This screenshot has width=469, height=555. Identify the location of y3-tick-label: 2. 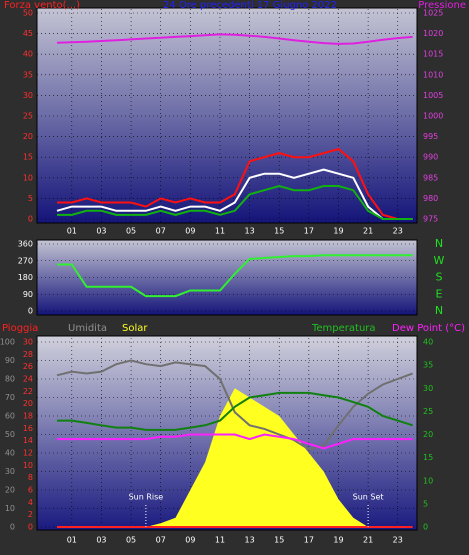
(30, 514).